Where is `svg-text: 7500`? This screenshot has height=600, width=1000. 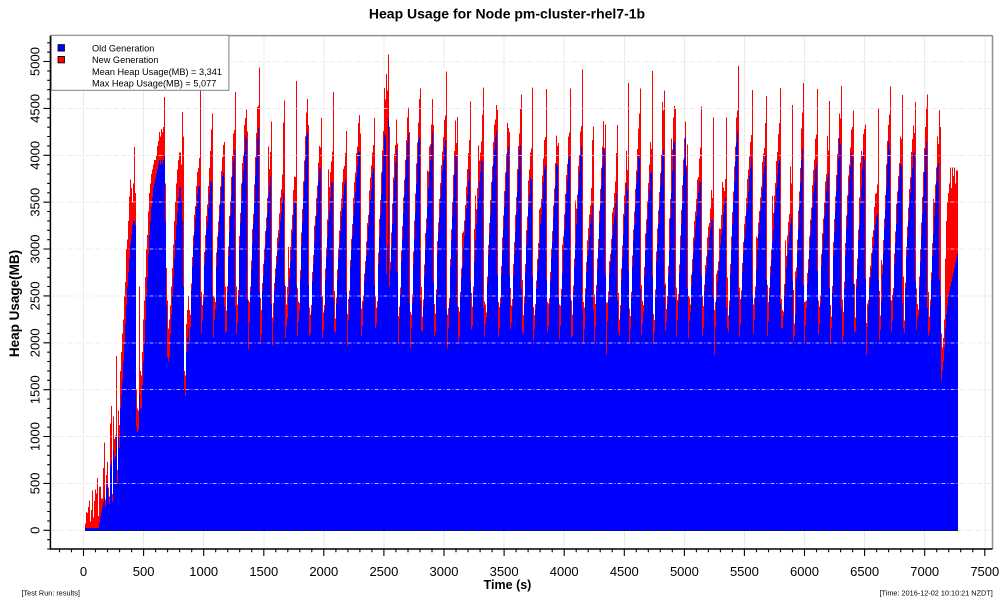 svg-text: 7500 is located at coordinates (984, 571).